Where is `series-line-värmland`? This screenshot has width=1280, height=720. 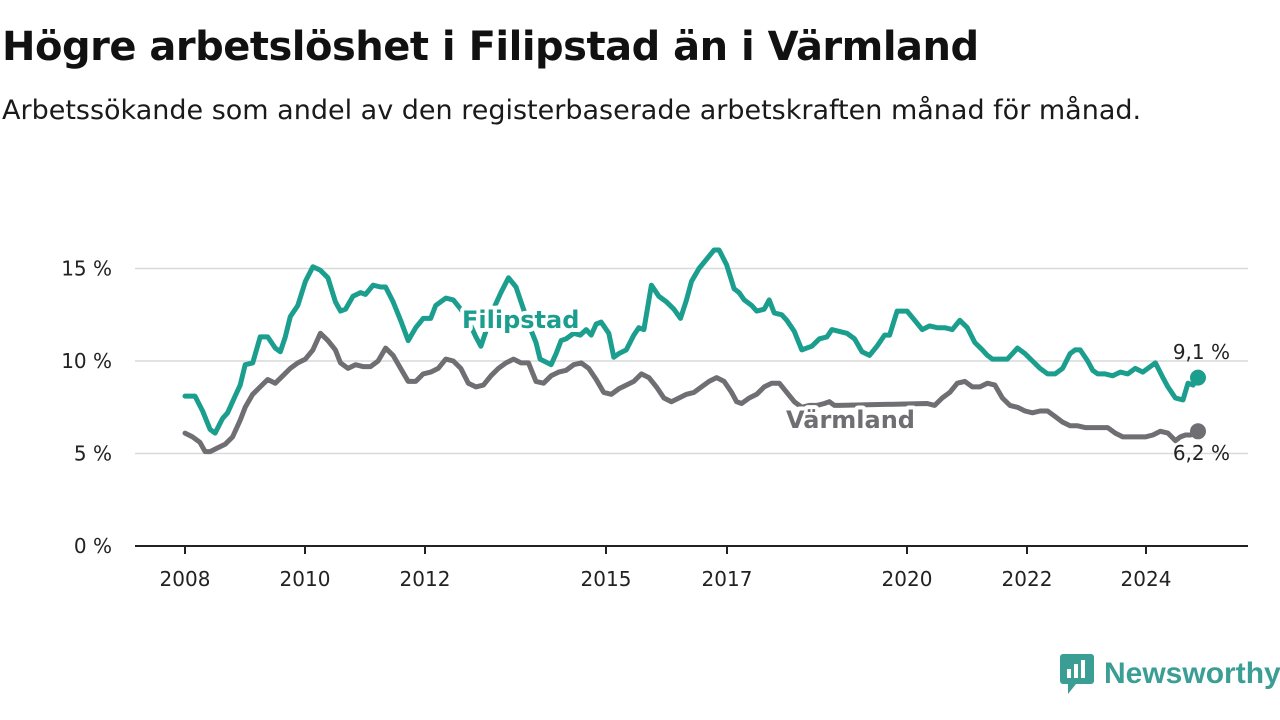 series-line-värmland is located at coordinates (691, 392).